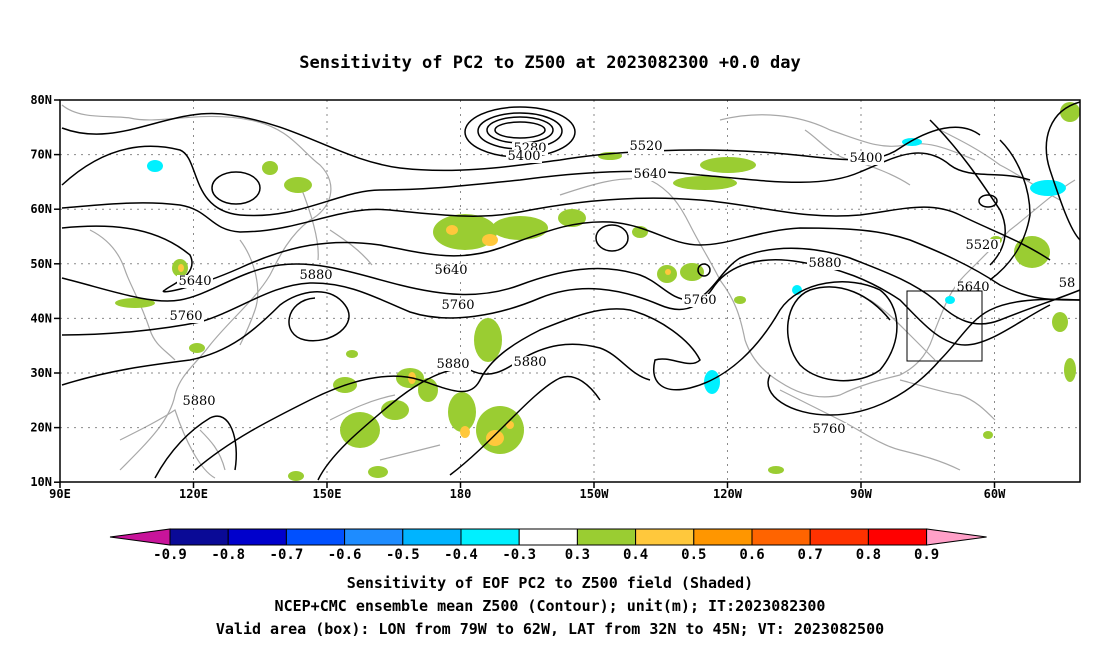 The width and height of the screenshot is (1100, 650). I want to click on colorbar-label: -0.3, so click(519, 555).